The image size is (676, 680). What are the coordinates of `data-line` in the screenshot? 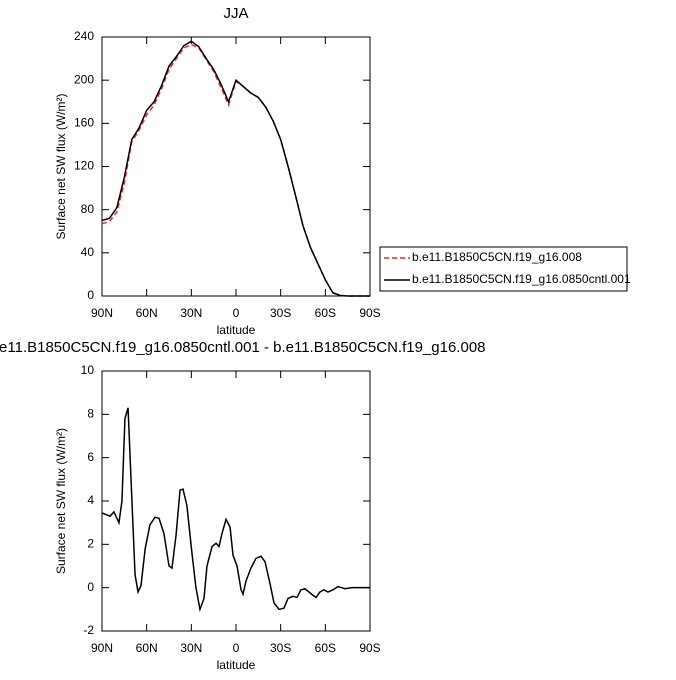 It's located at (235, 510).